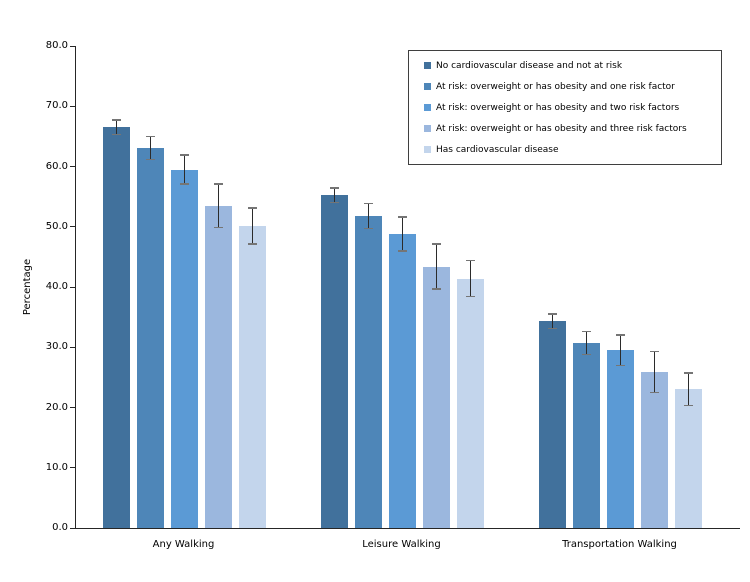 The image size is (750, 582). What do you see at coordinates (56, 407) in the screenshot?
I see `y-tick-label: 20.0` at bounding box center [56, 407].